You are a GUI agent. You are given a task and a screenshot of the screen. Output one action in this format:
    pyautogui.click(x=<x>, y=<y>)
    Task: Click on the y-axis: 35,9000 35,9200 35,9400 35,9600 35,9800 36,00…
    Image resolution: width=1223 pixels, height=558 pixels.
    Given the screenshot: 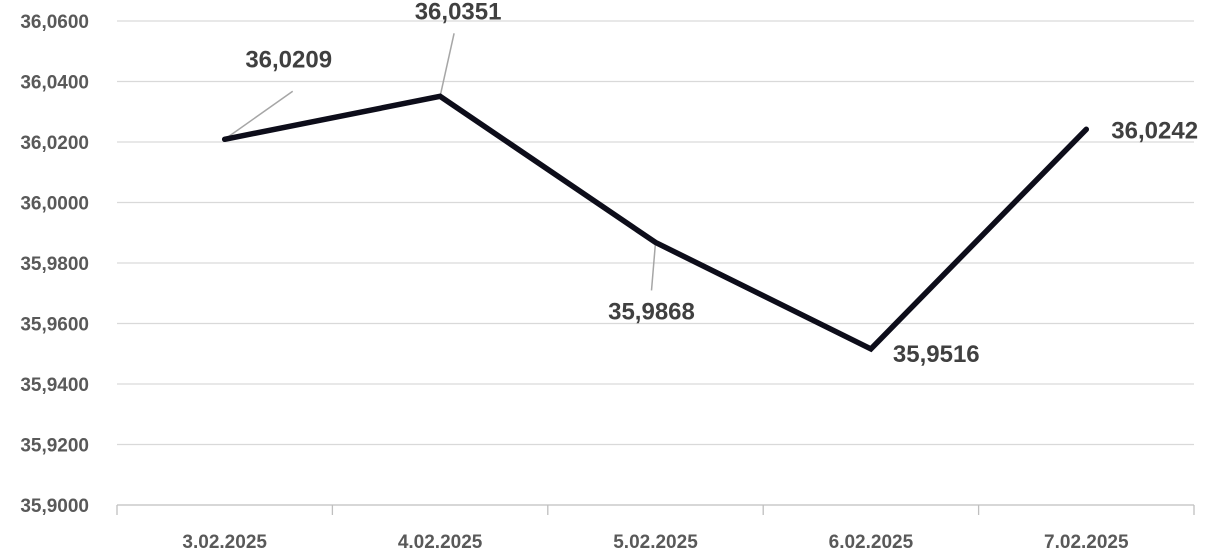 What is the action you would take?
    pyautogui.click(x=54, y=264)
    